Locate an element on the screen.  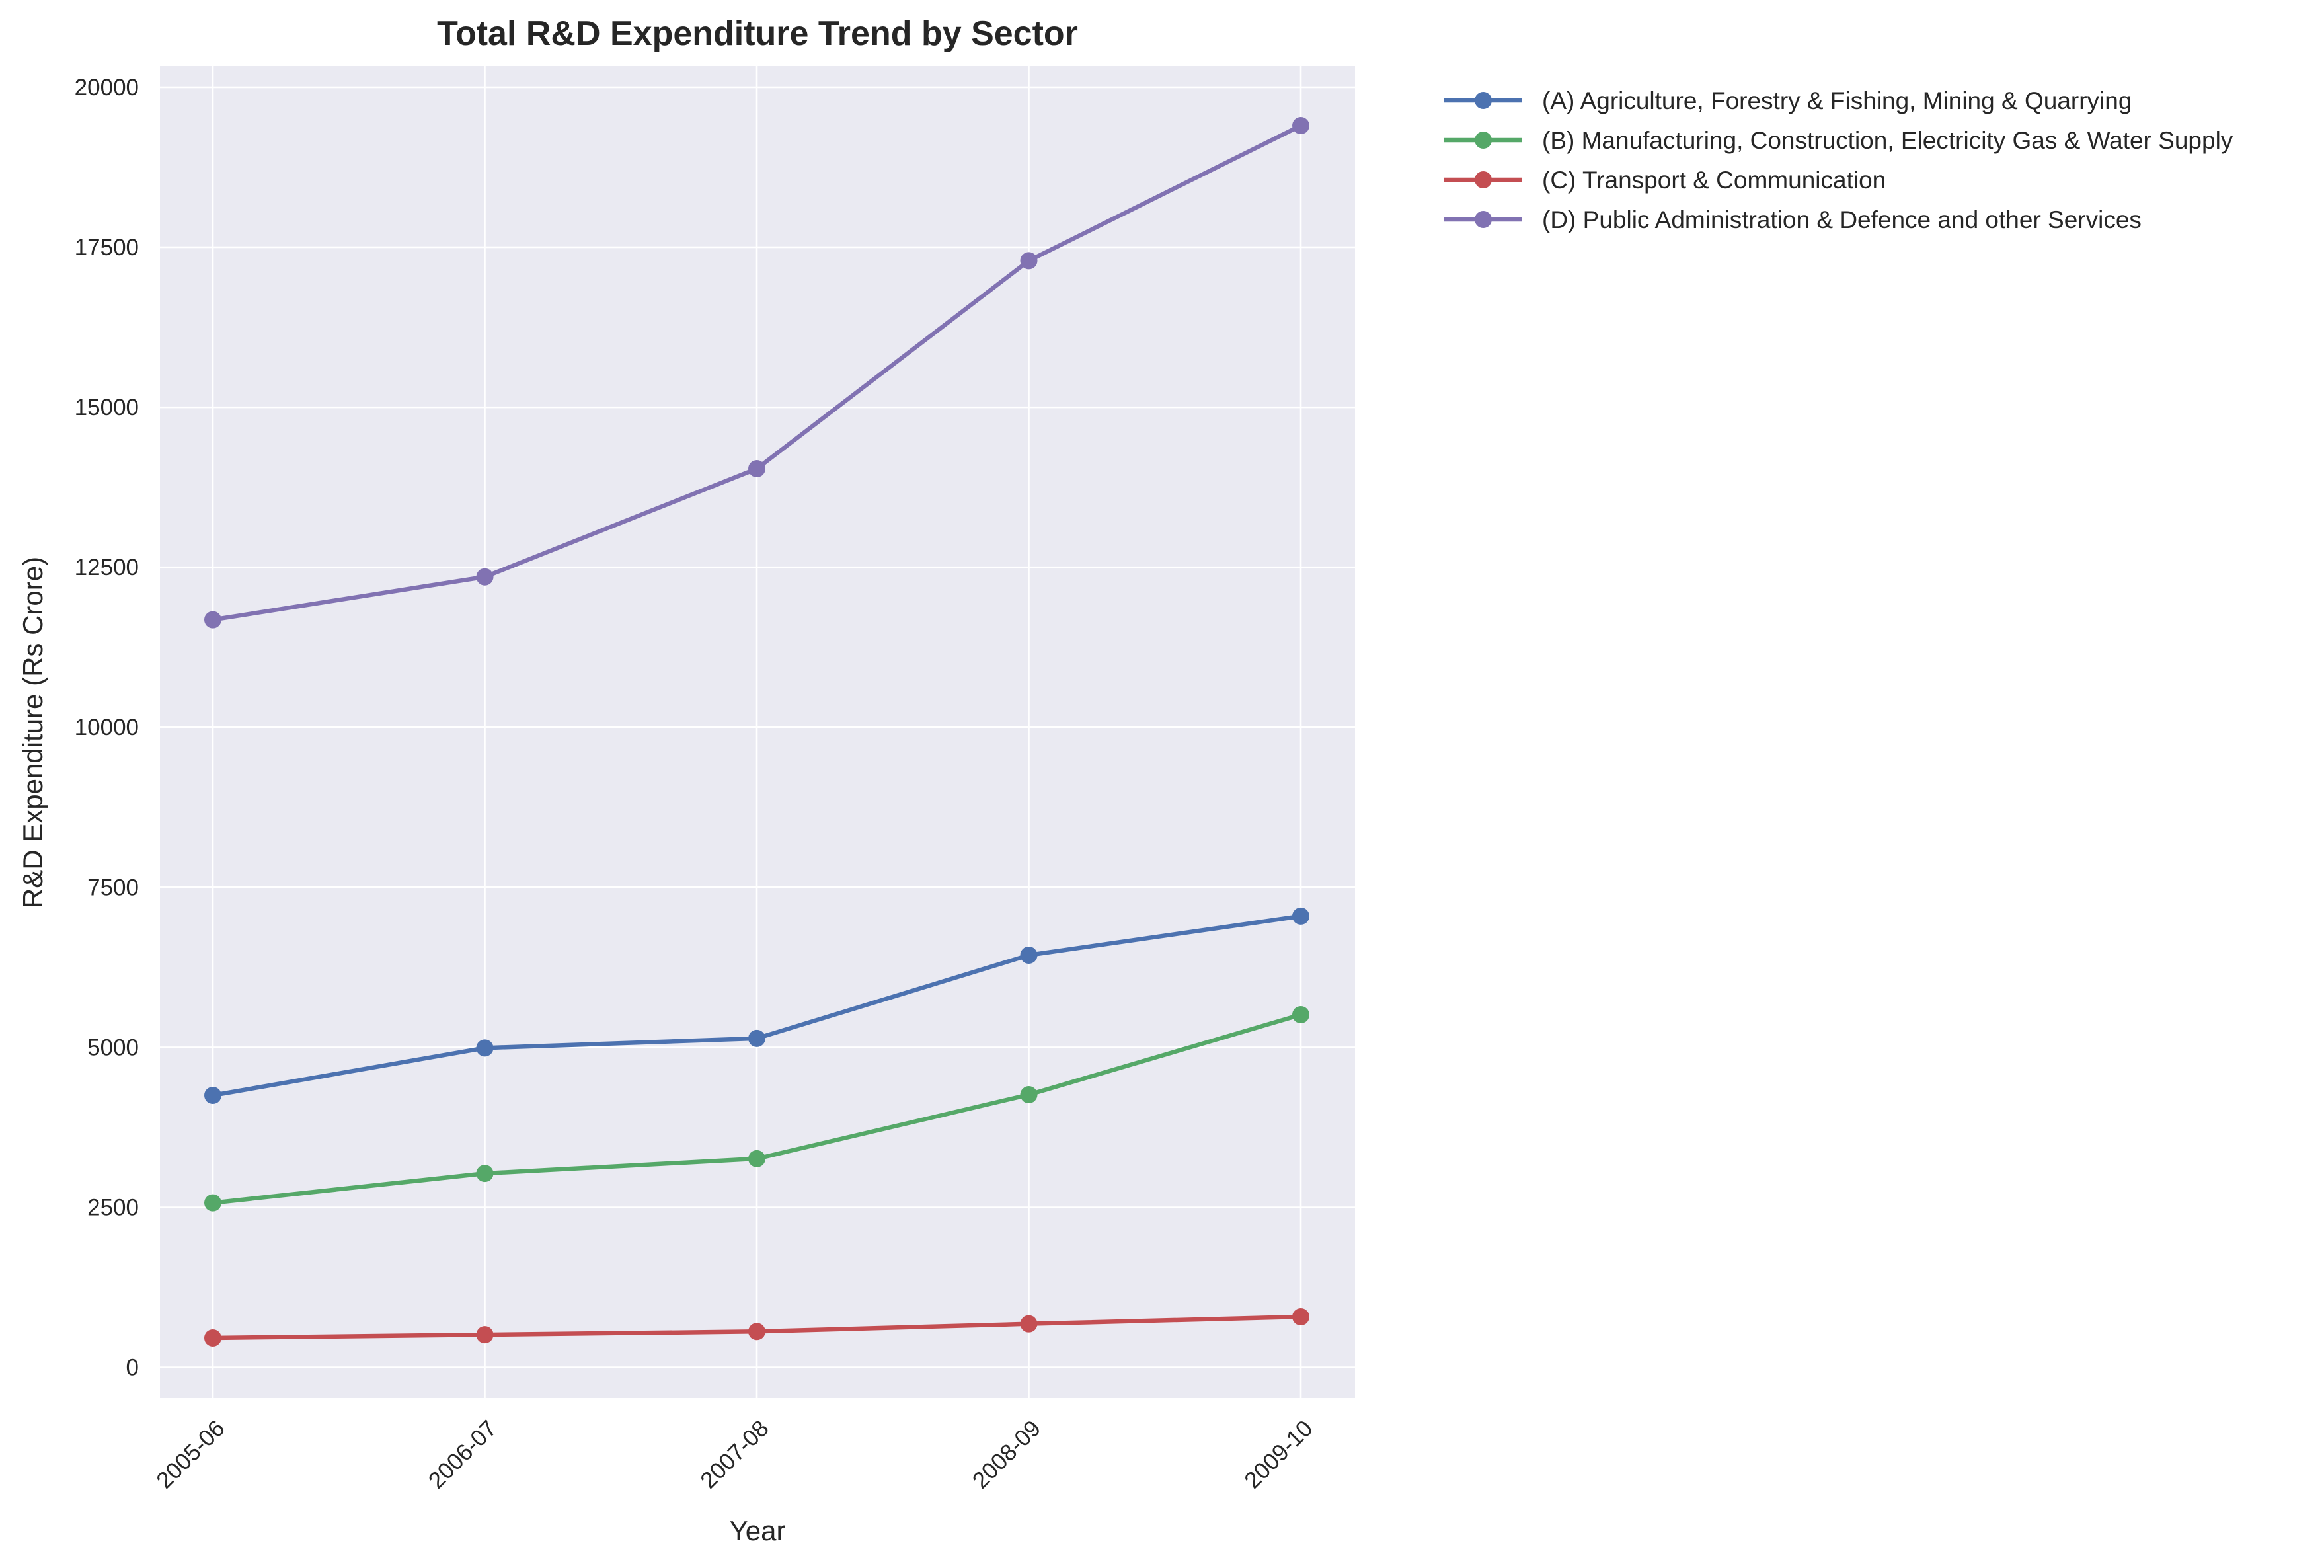
y-tick-label: 0 is located at coordinates (132, 1368).